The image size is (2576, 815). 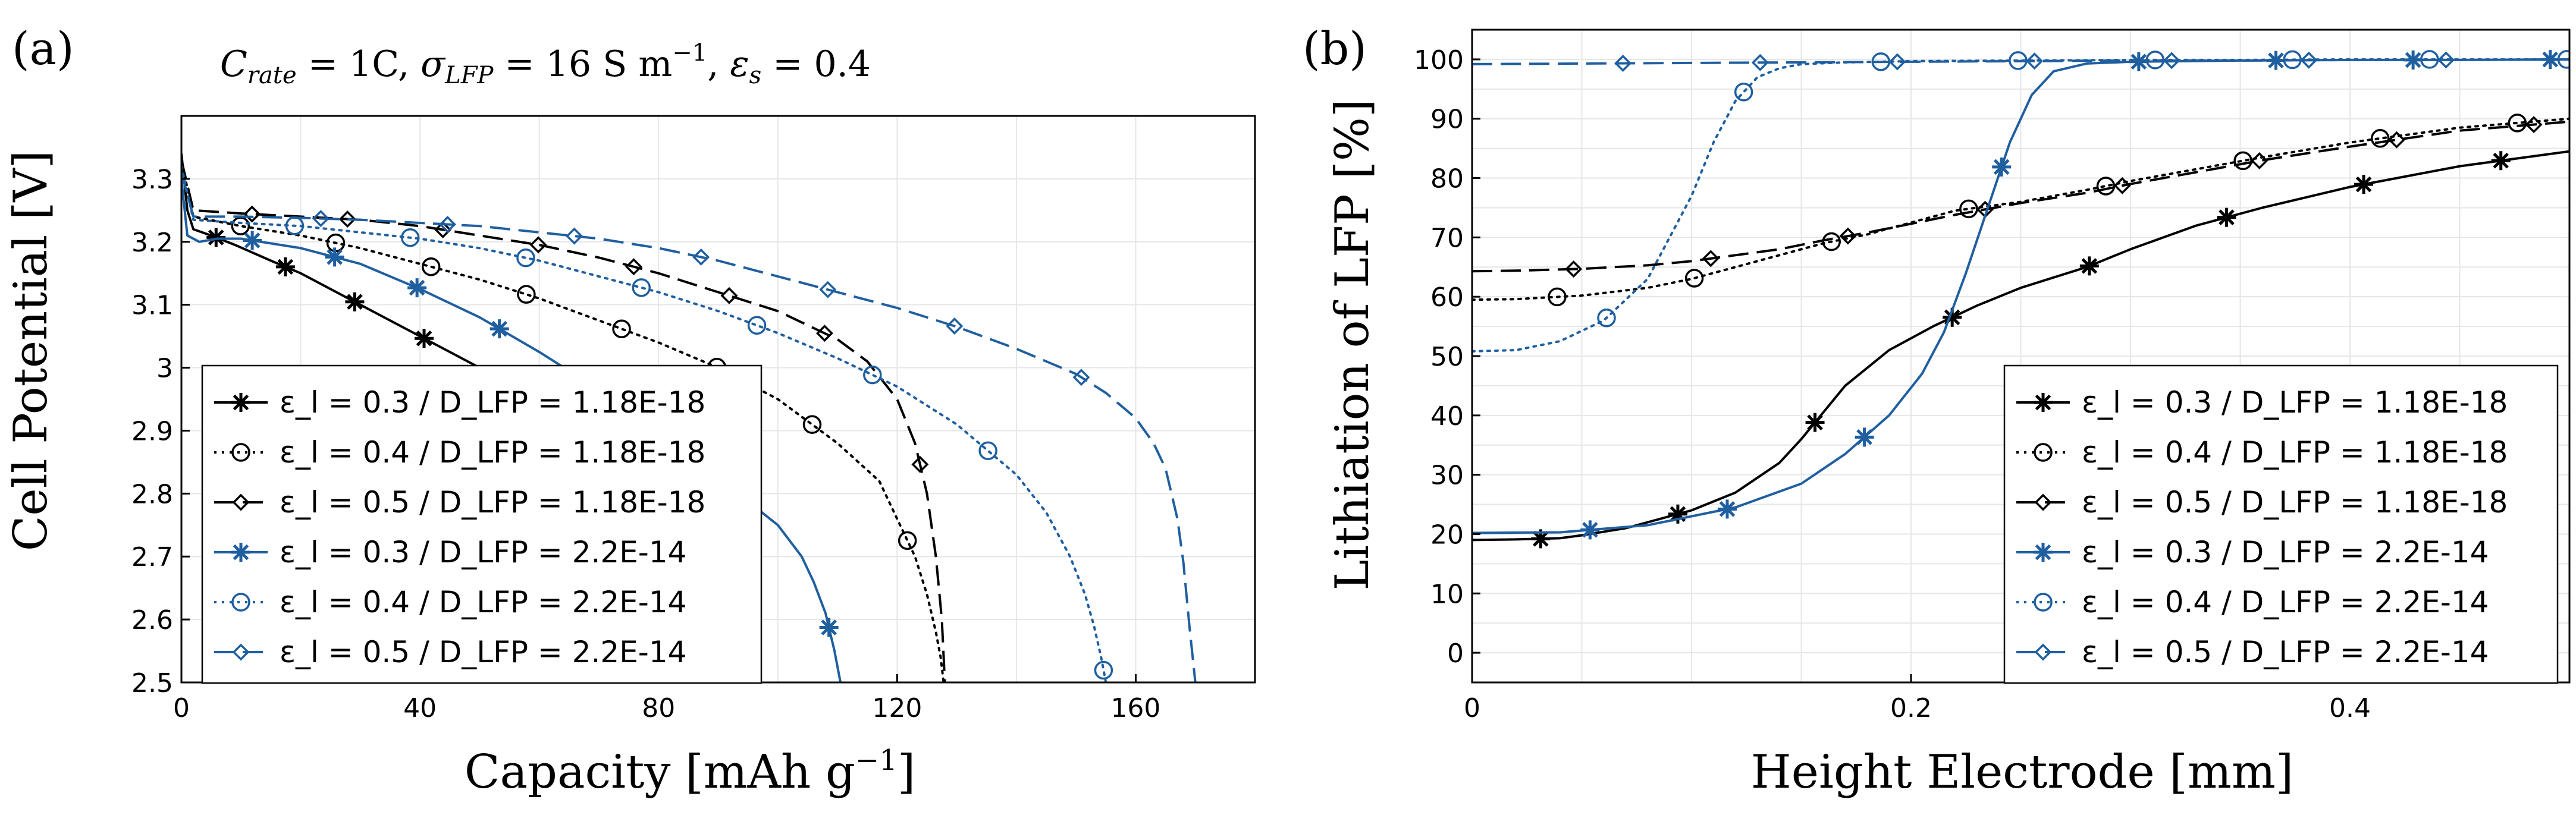 What do you see at coordinates (658, 708) in the screenshot?
I see `x-tick-label: 80` at bounding box center [658, 708].